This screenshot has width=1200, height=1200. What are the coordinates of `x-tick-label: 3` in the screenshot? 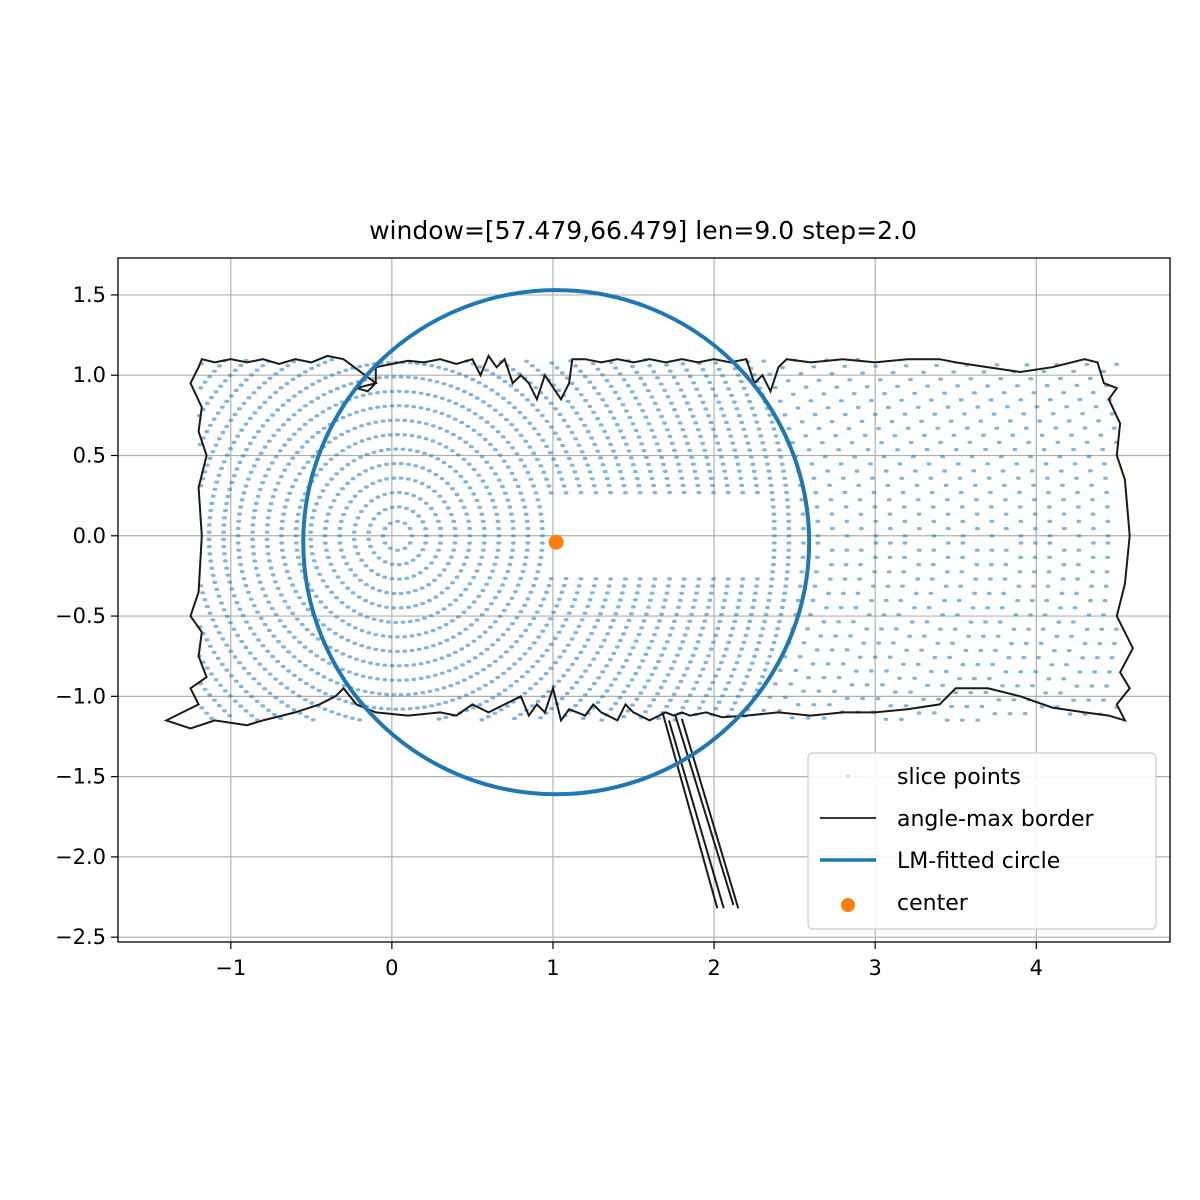 It's located at (874, 968).